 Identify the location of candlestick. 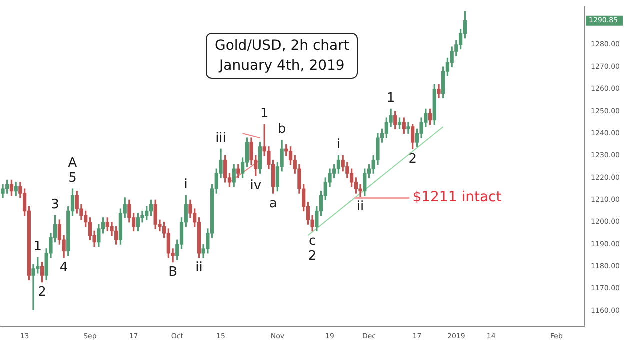
(408, 128).